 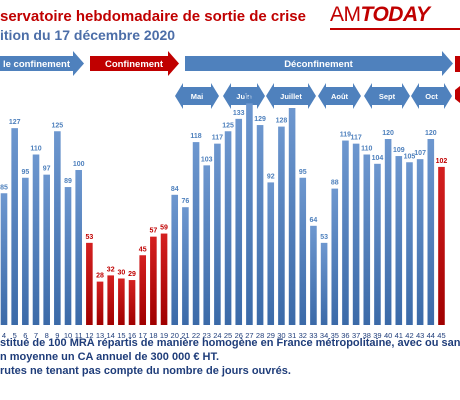 I want to click on x-tick-label-30: 30, so click(x=281, y=335).